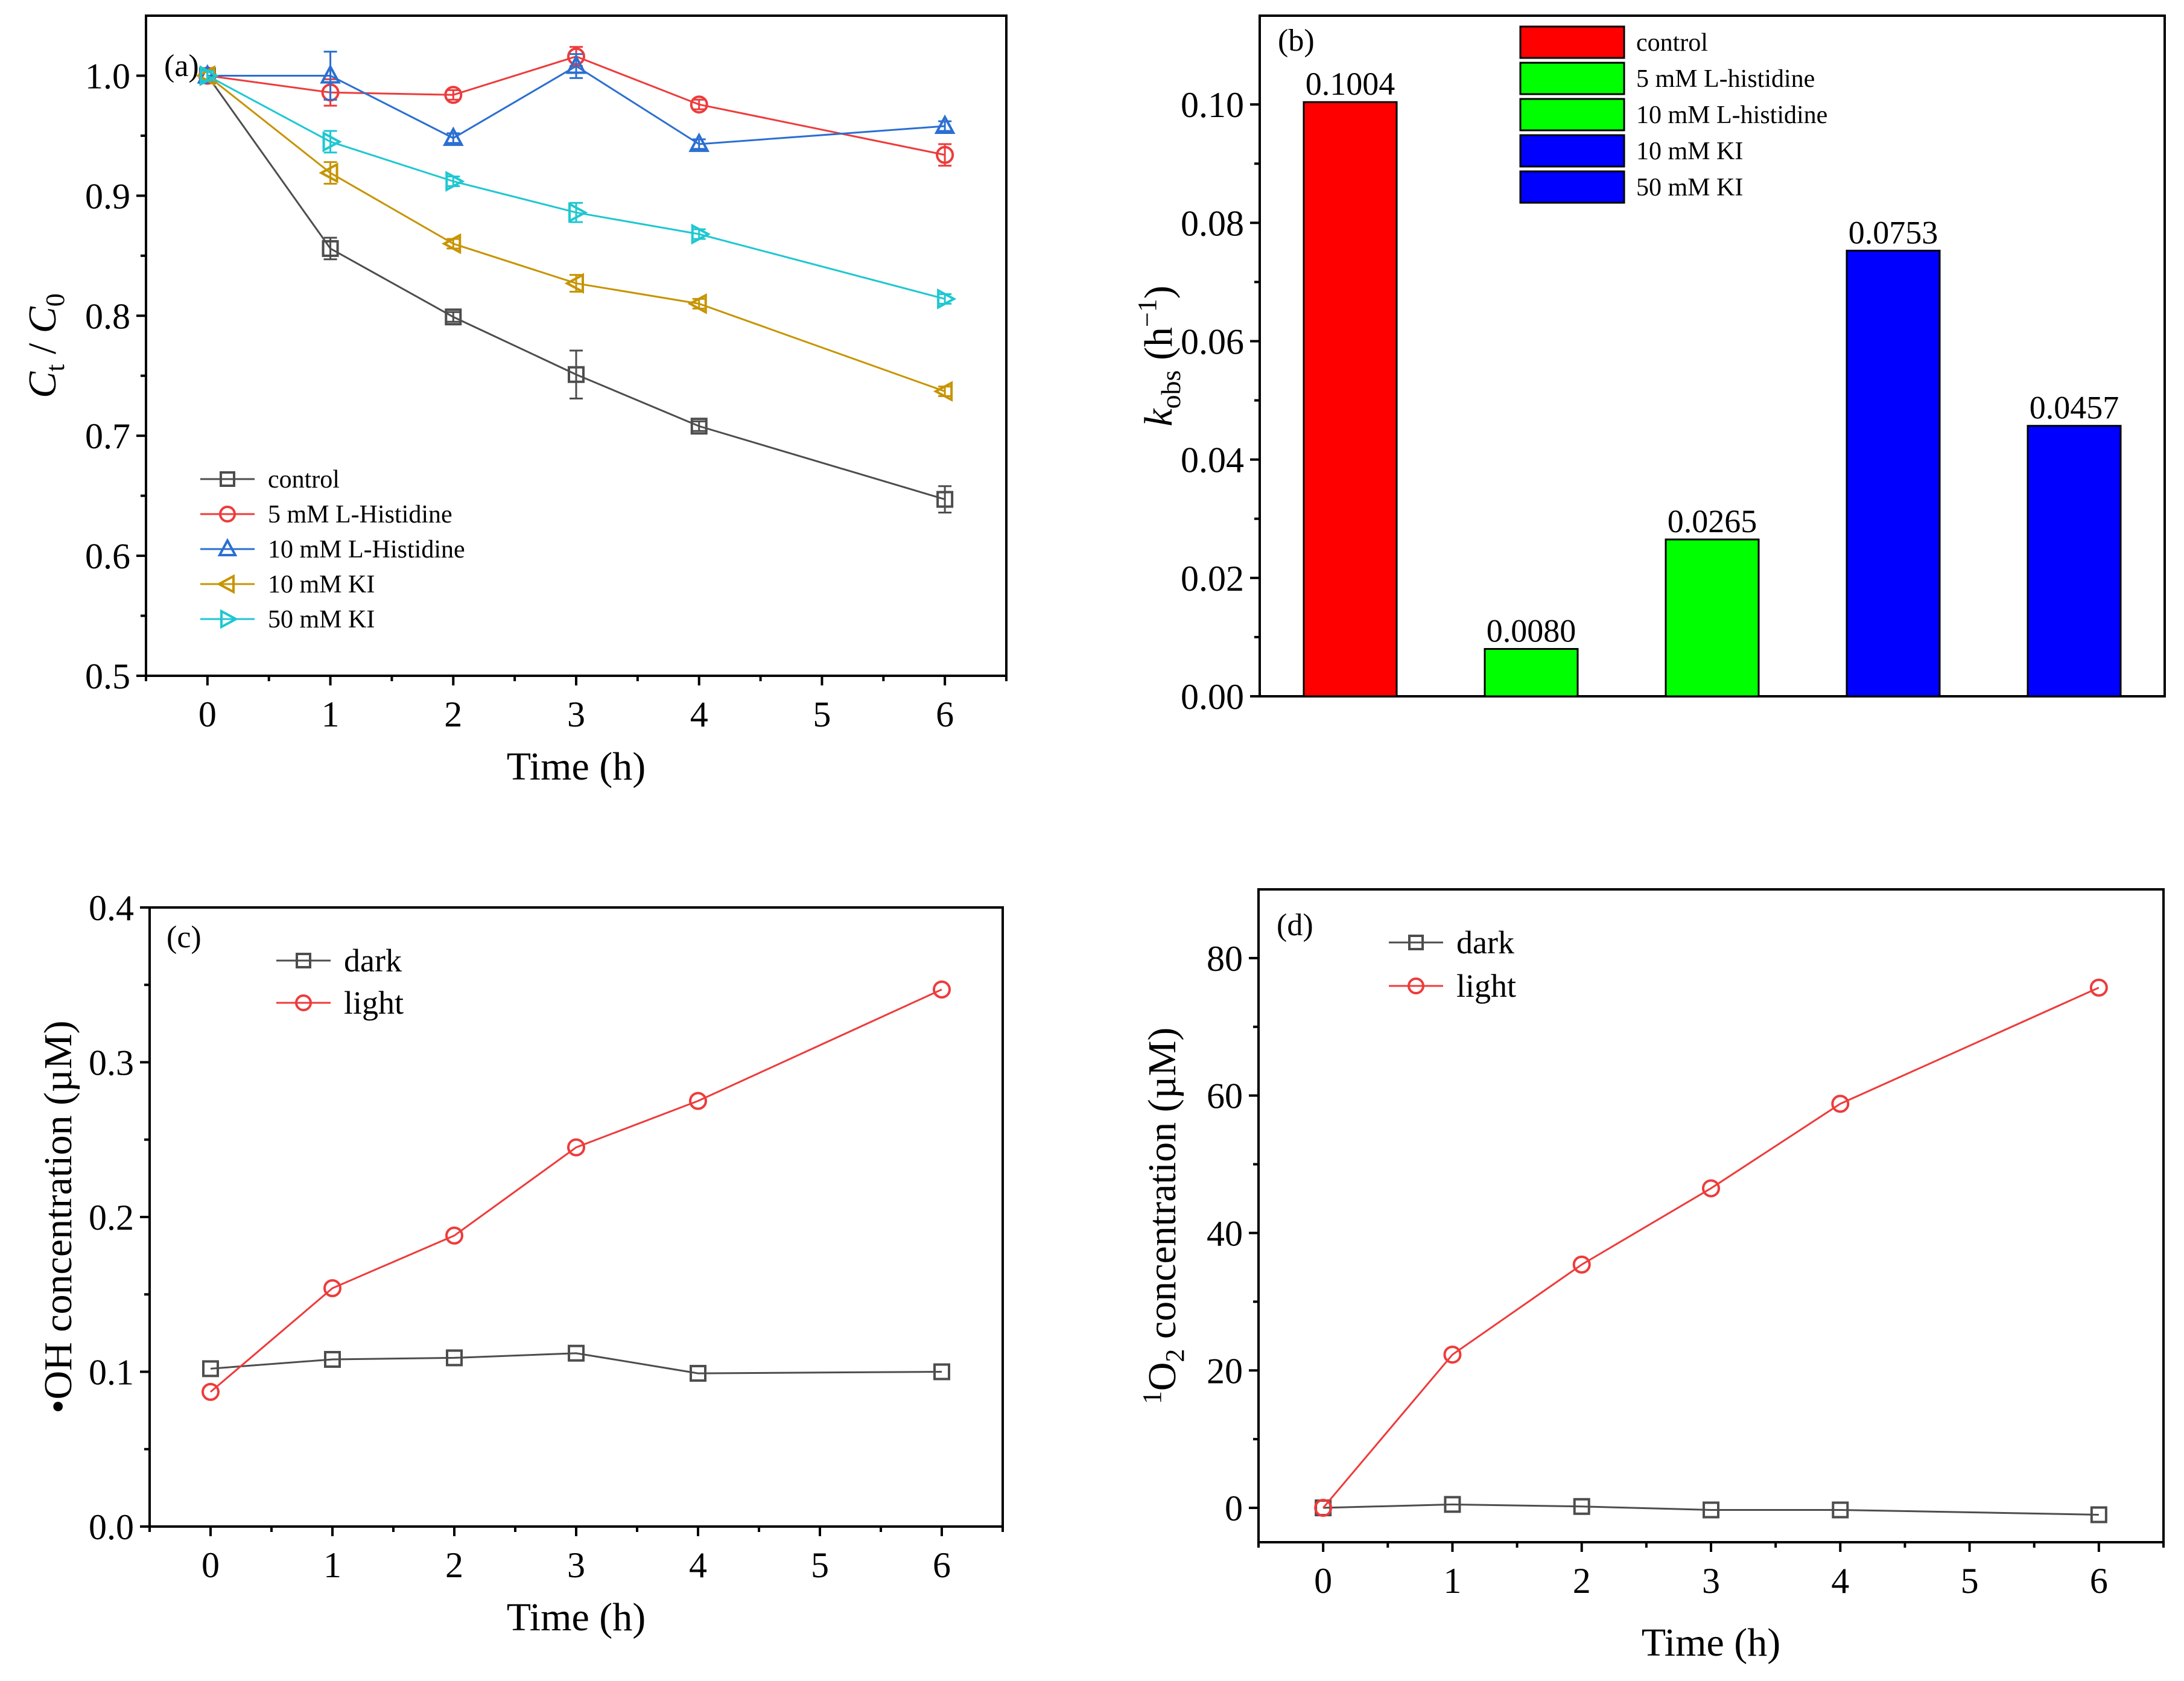 Image resolution: width=2184 pixels, height=1681 pixels. What do you see at coordinates (1672, 43) in the screenshot?
I see `legend-label: control` at bounding box center [1672, 43].